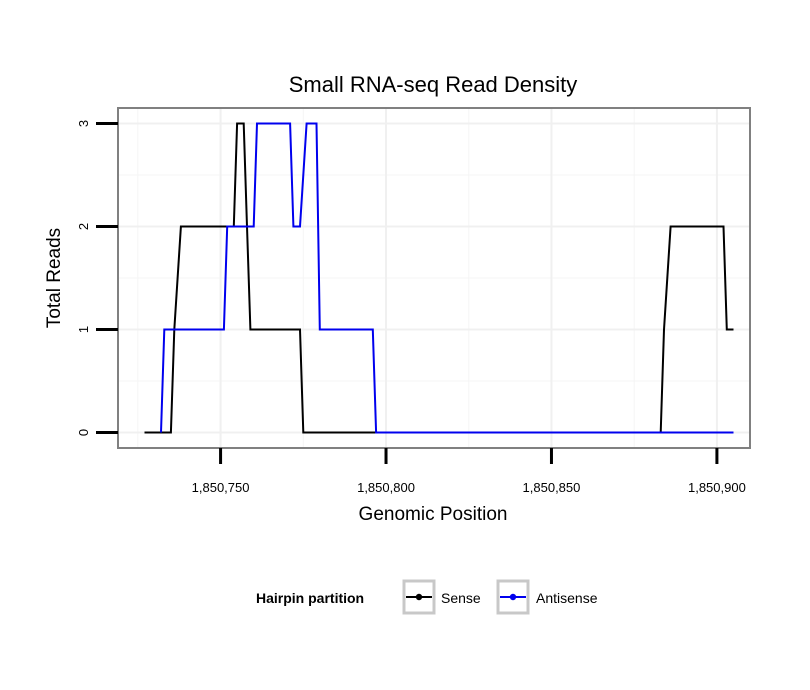  Describe the element at coordinates (83, 226) in the screenshot. I see `y-tick-label: 2` at that location.